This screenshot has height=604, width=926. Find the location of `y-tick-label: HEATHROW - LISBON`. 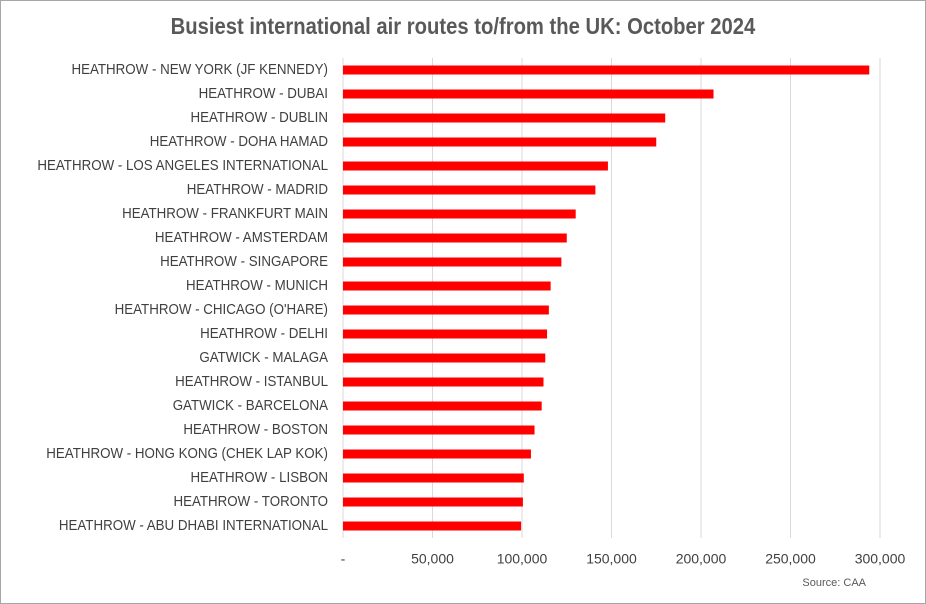

y-tick-label: HEATHROW - LISBON is located at coordinates (259, 476).